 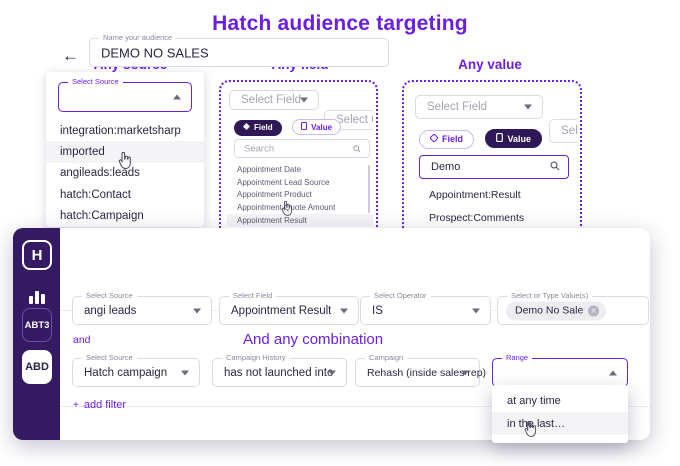 I want to click on remove-chip-icon: ✕, so click(x=594, y=310).